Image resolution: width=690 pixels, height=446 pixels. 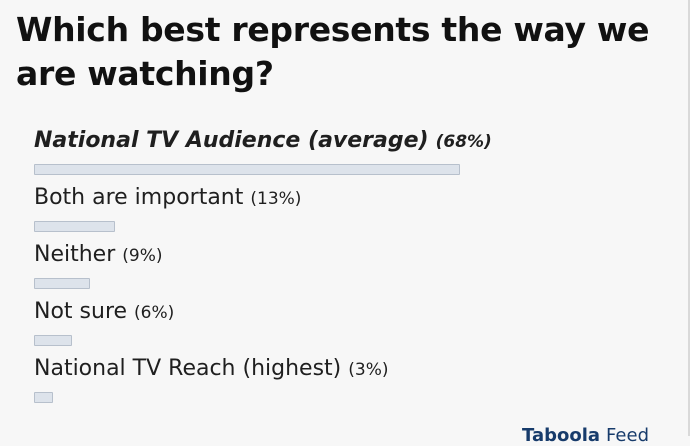 I want to click on poll-option-text: National TV Reach (highest) (3%), so click(x=211, y=369).